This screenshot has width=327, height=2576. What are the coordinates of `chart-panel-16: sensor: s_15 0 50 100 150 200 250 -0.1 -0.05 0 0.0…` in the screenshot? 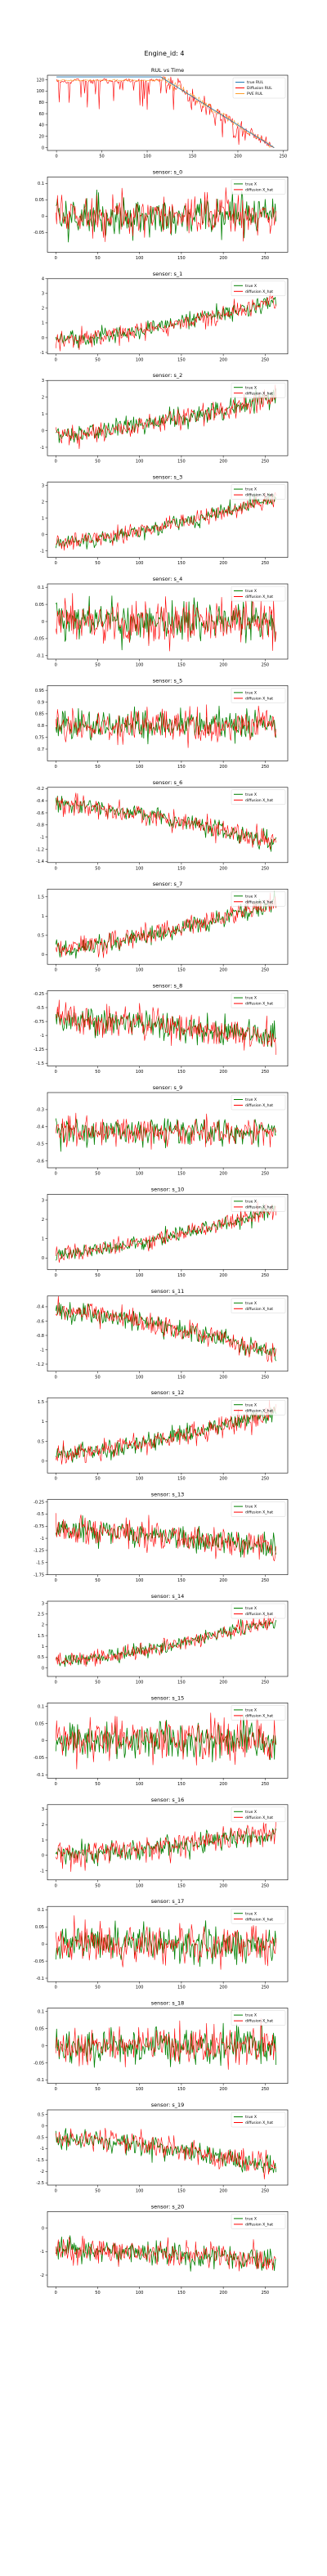 It's located at (161, 1740).